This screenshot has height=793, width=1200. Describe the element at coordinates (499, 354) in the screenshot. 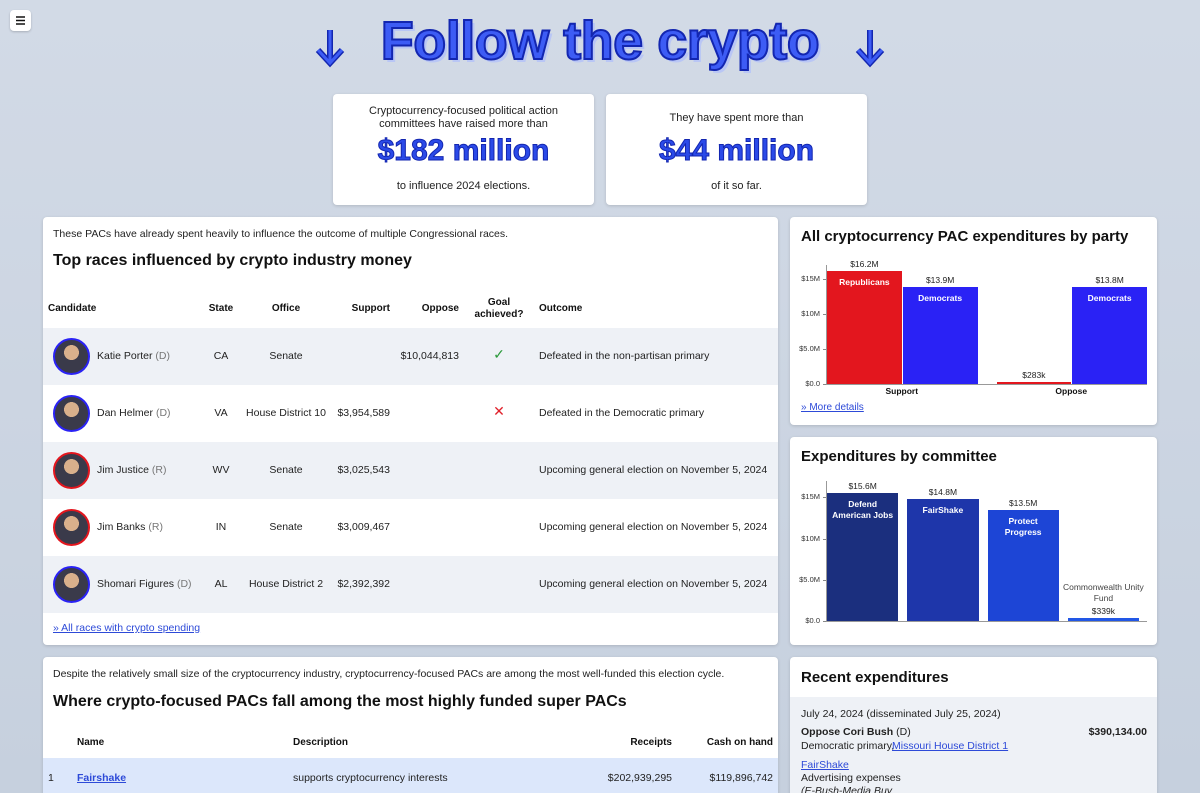

I see `cell-goal: ✓` at that location.